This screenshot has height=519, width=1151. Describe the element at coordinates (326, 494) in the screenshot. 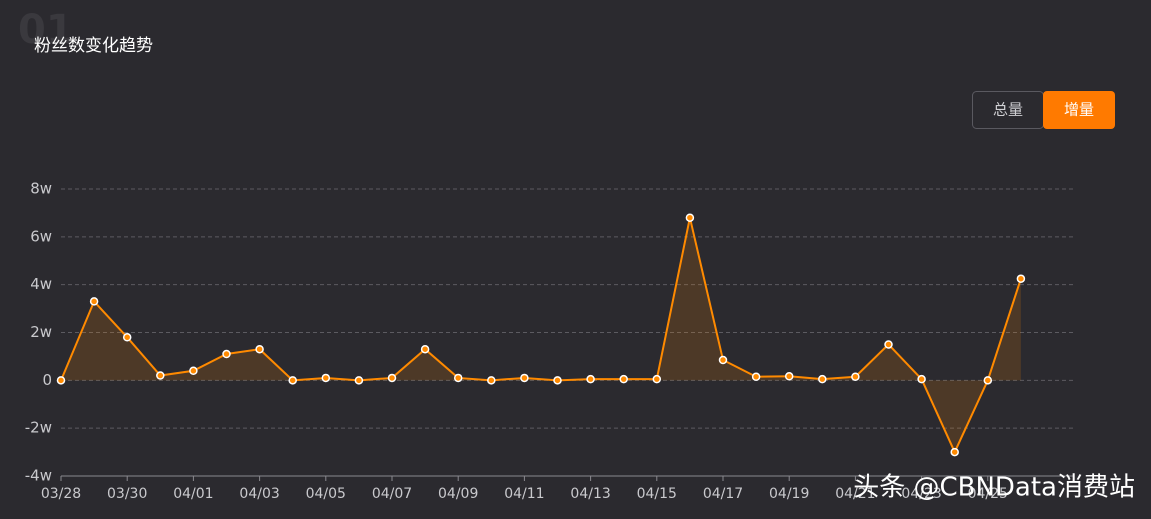

I see `x-tick-label: 04/05` at that location.